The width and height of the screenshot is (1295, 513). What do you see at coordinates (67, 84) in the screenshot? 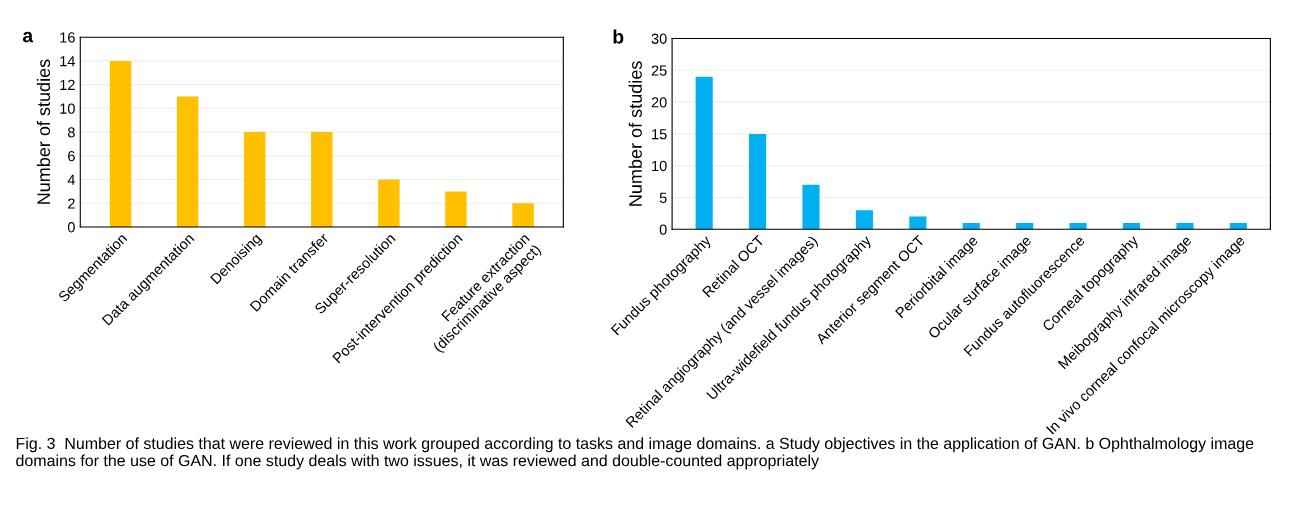
I see `y-tick-label: 12` at bounding box center [67, 84].